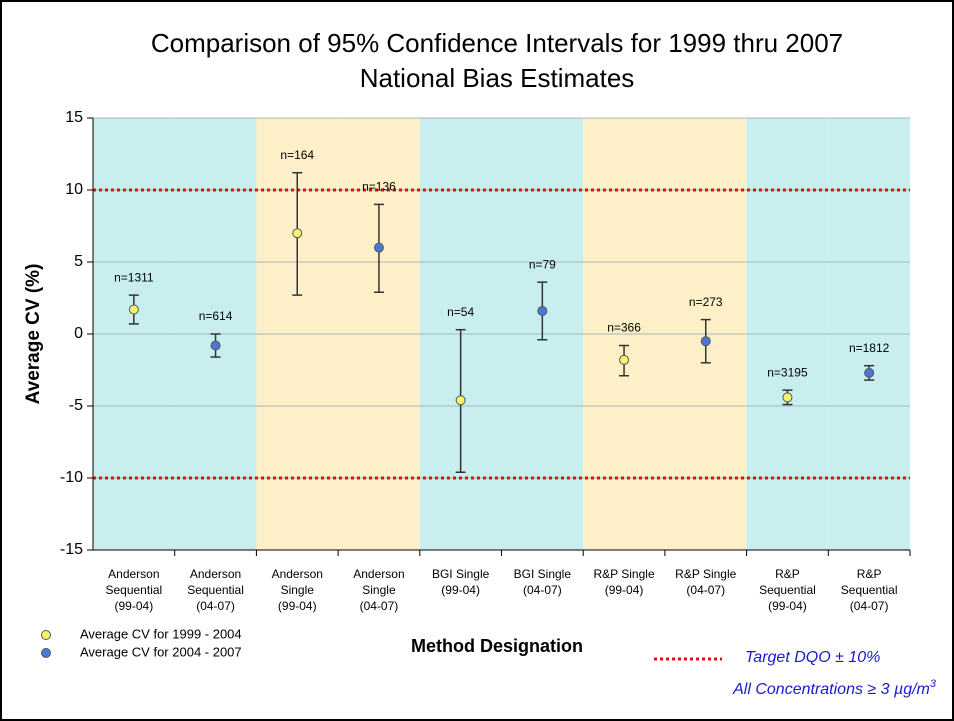 Image resolution: width=954 pixels, height=721 pixels. What do you see at coordinates (74, 189) in the screenshot?
I see `y-tick-label: 10` at bounding box center [74, 189].